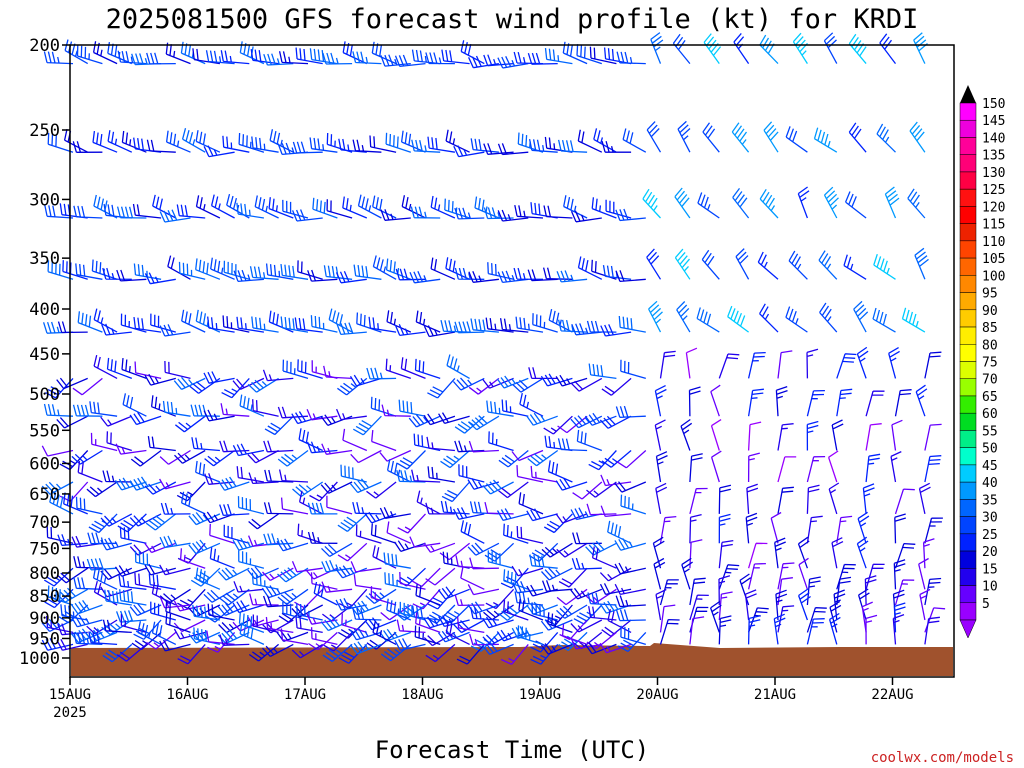 The width and height of the screenshot is (1024, 768). Describe the element at coordinates (44, 523) in the screenshot. I see `y-tick-label: 700` at that location.